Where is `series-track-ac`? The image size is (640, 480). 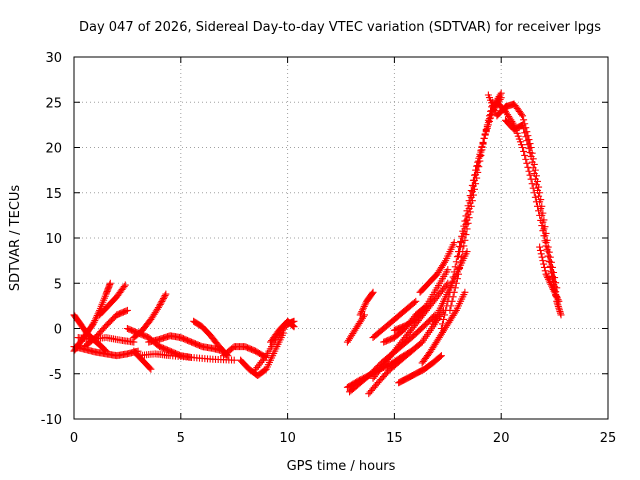
series-track-ac is located at coordinates (437, 267).